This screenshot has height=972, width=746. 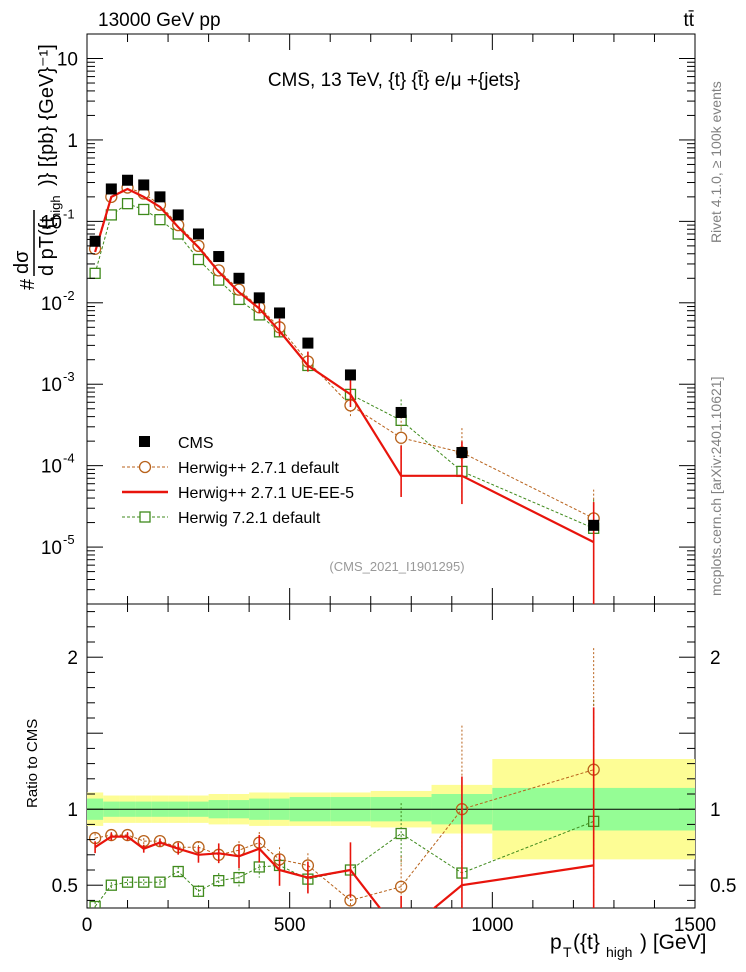 What do you see at coordinates (673, 942) in the screenshot?
I see `xlabel-units: ) [GeV]` at bounding box center [673, 942].